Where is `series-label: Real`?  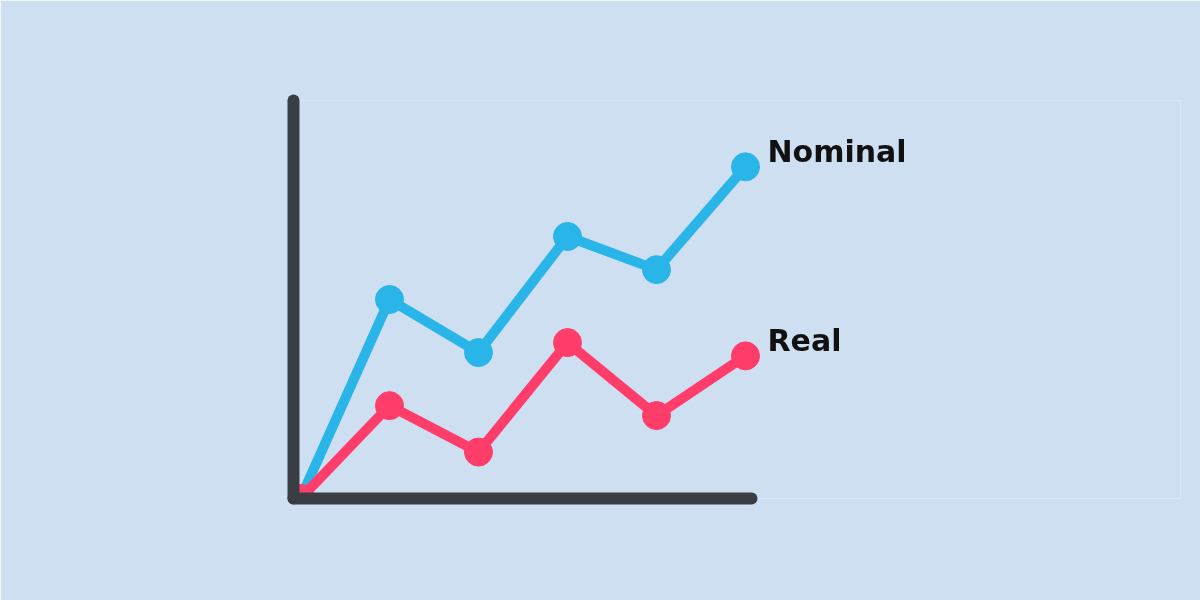 series-label: Real is located at coordinates (804, 340).